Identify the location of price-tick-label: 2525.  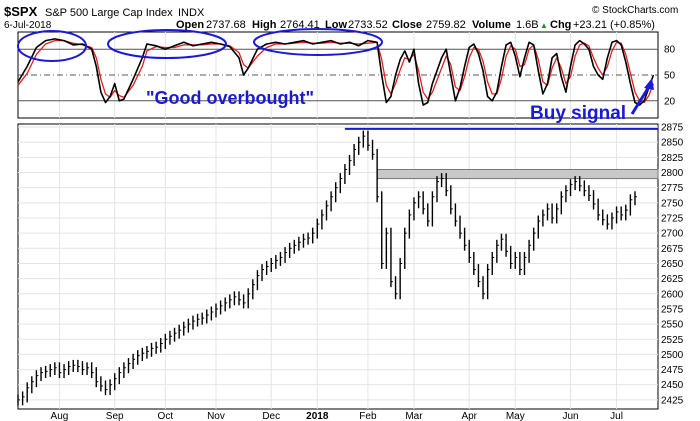
(672, 340).